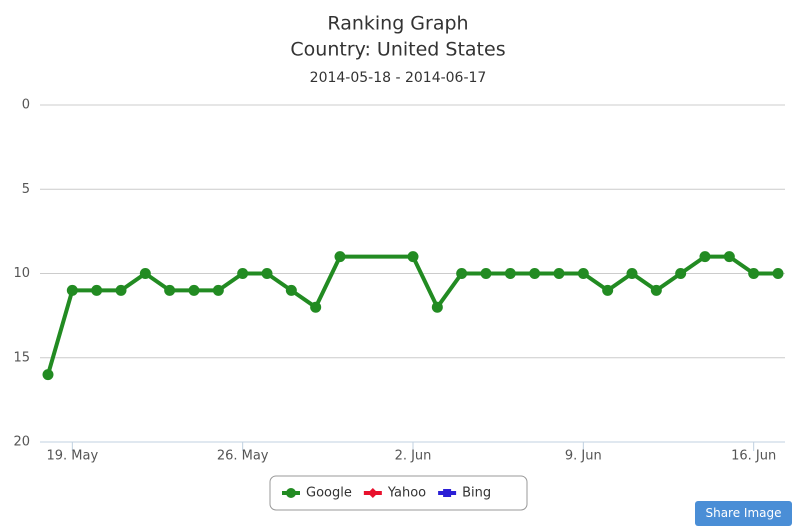  What do you see at coordinates (26, 189) in the screenshot?
I see `y-tick-label: 5` at bounding box center [26, 189].